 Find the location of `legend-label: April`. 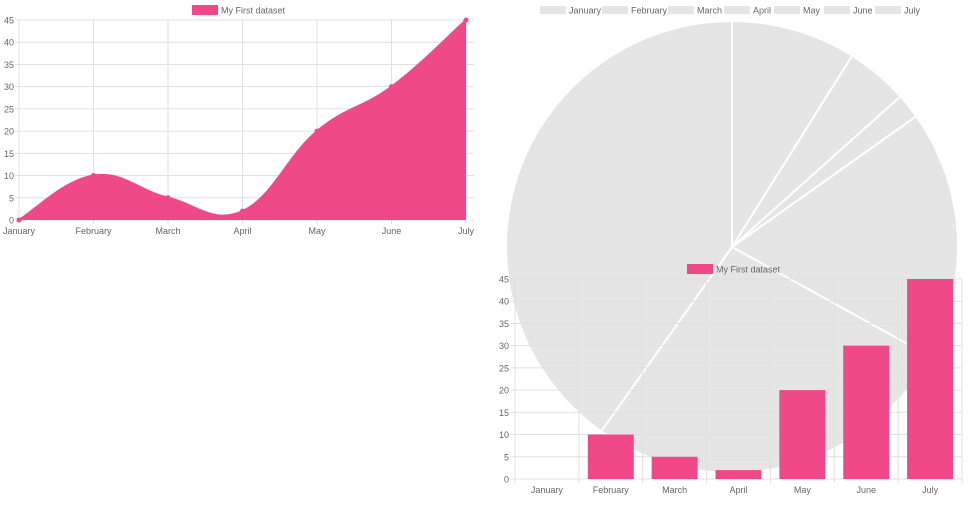

legend-label: April is located at coordinates (762, 11).